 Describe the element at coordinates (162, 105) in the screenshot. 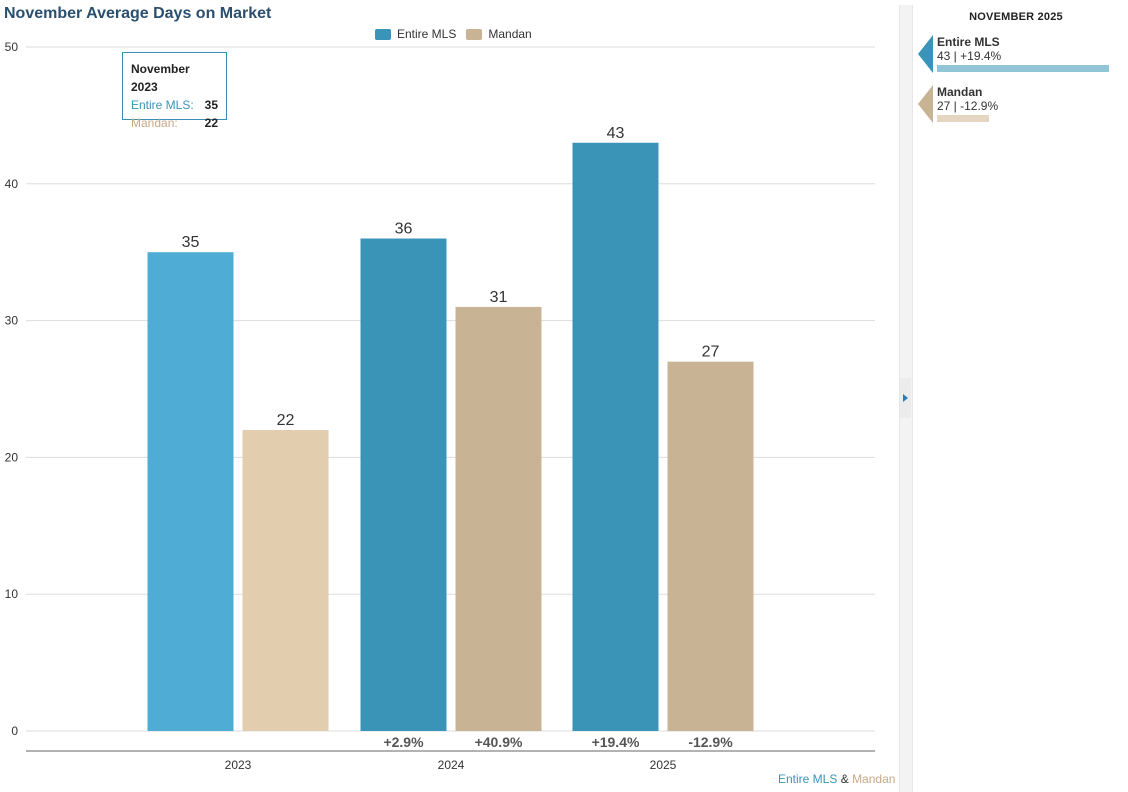

I see `tooltip-entire-label: Entire MLS:` at that location.